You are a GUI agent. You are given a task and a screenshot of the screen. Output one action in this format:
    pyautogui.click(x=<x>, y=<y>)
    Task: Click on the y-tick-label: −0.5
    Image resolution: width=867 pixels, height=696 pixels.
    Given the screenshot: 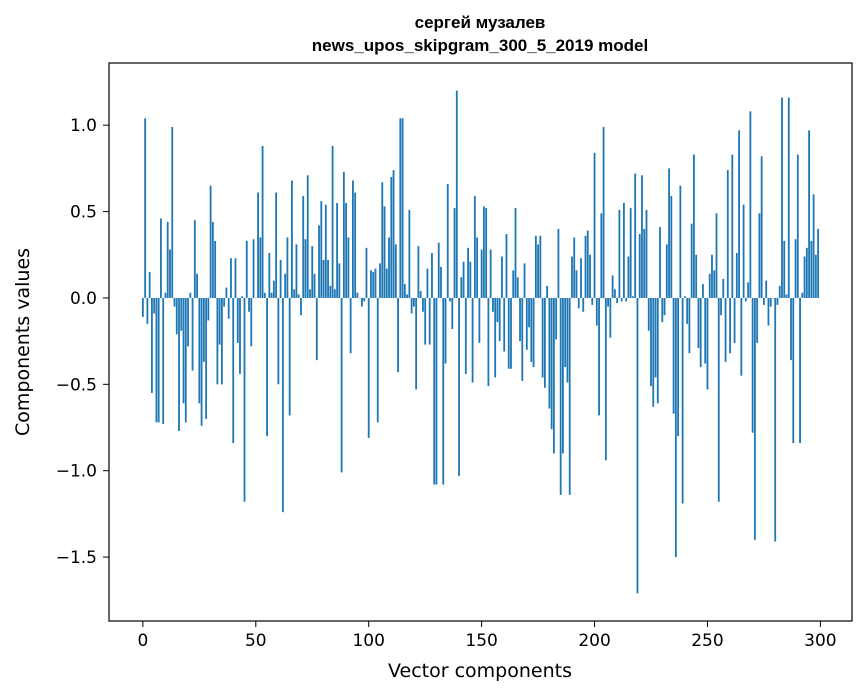 What is the action you would take?
    pyautogui.click(x=76, y=385)
    